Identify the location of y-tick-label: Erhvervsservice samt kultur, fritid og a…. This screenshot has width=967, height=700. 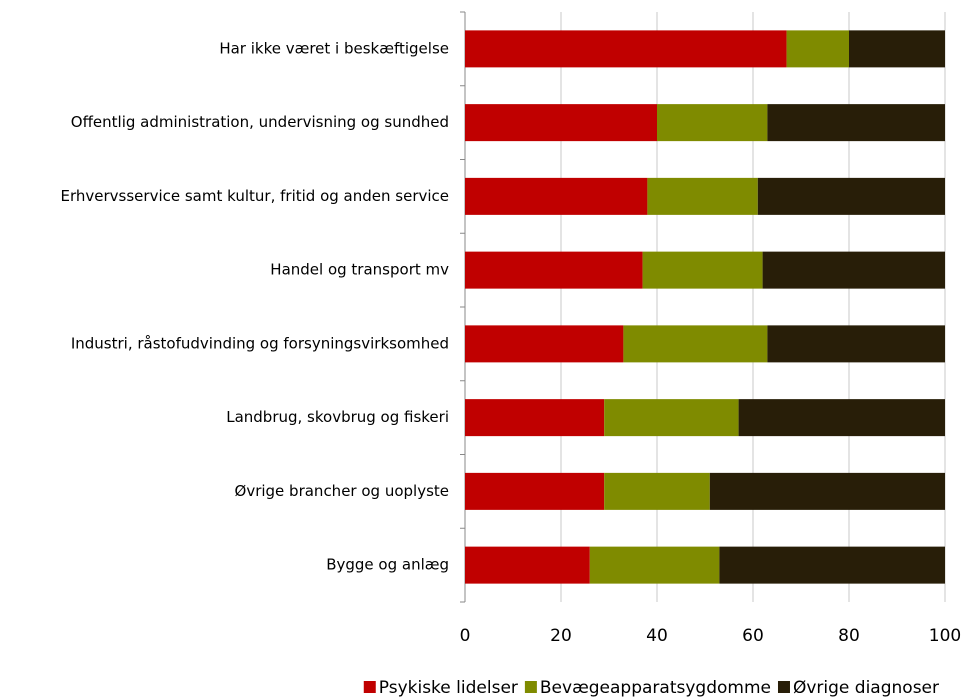
(255, 196).